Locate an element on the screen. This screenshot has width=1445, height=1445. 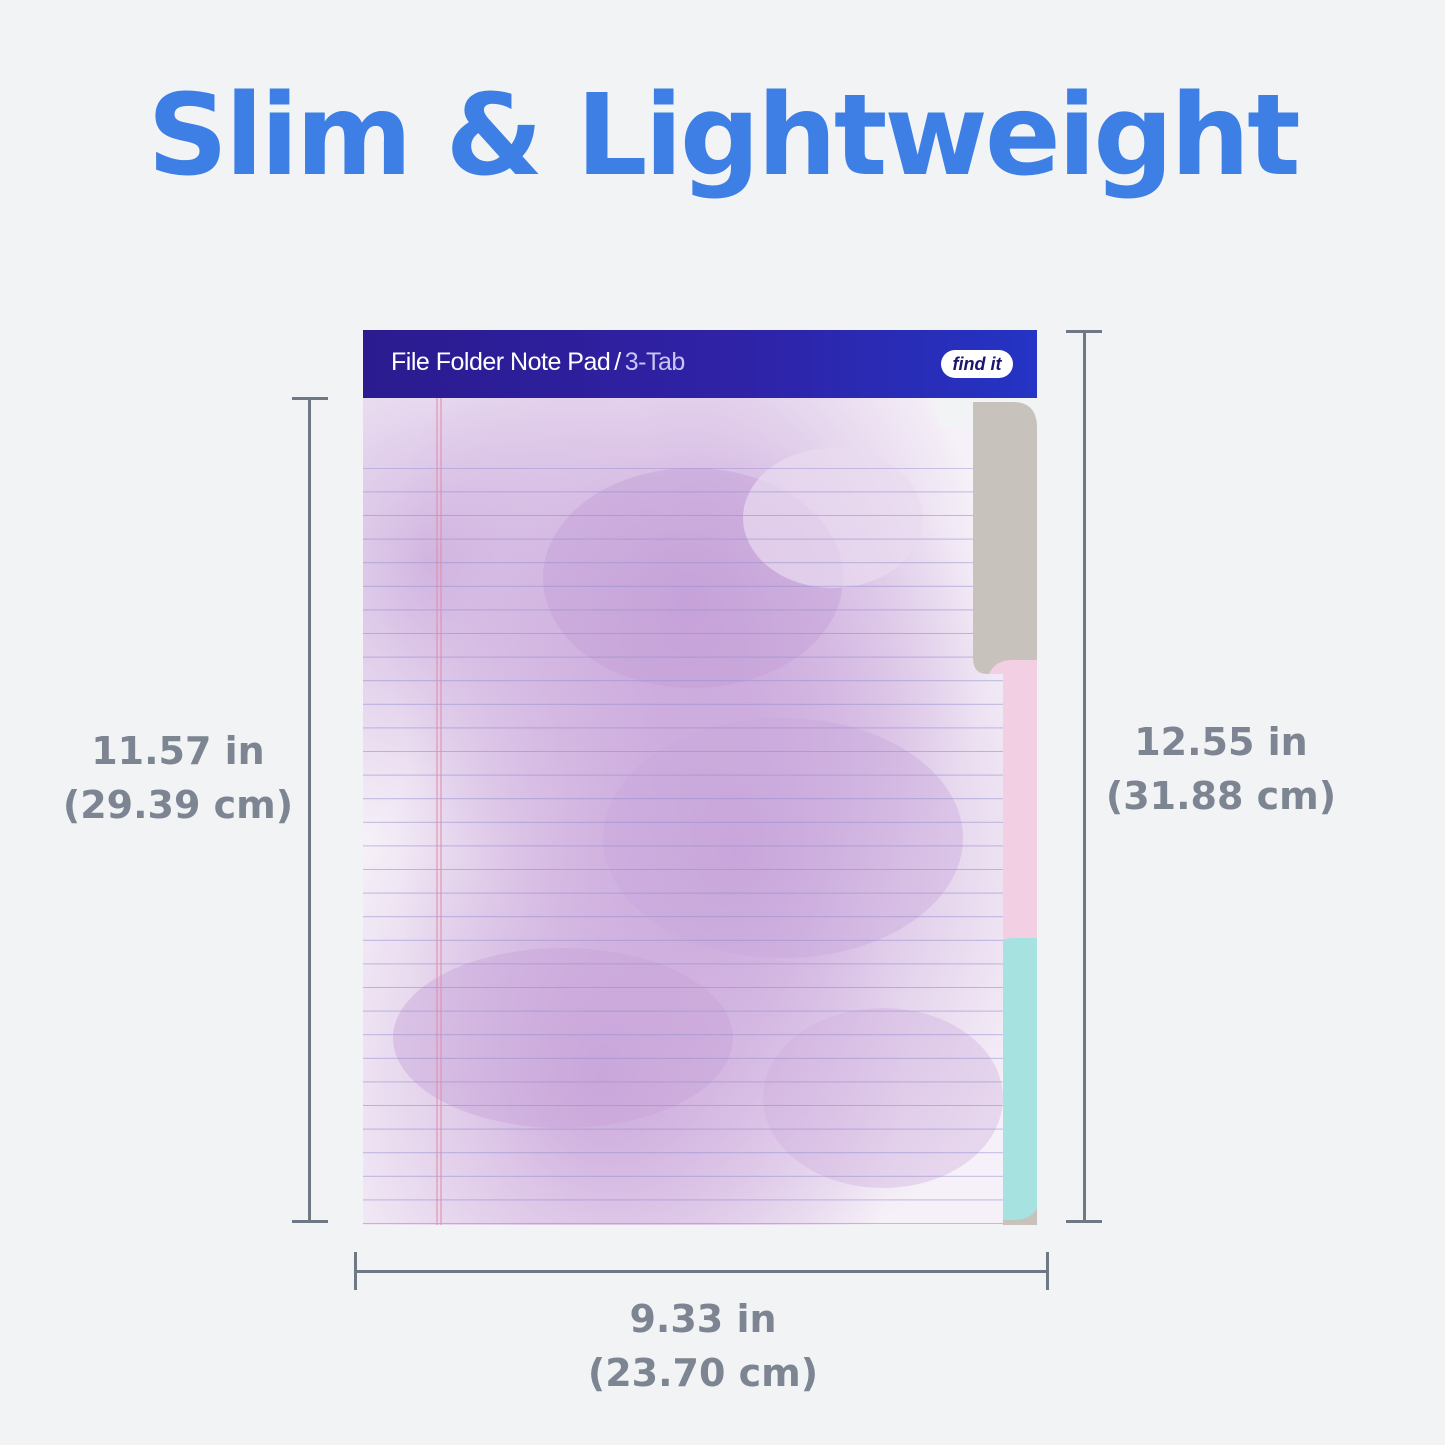
headline: Slim & Lightweight is located at coordinates (723, 136).